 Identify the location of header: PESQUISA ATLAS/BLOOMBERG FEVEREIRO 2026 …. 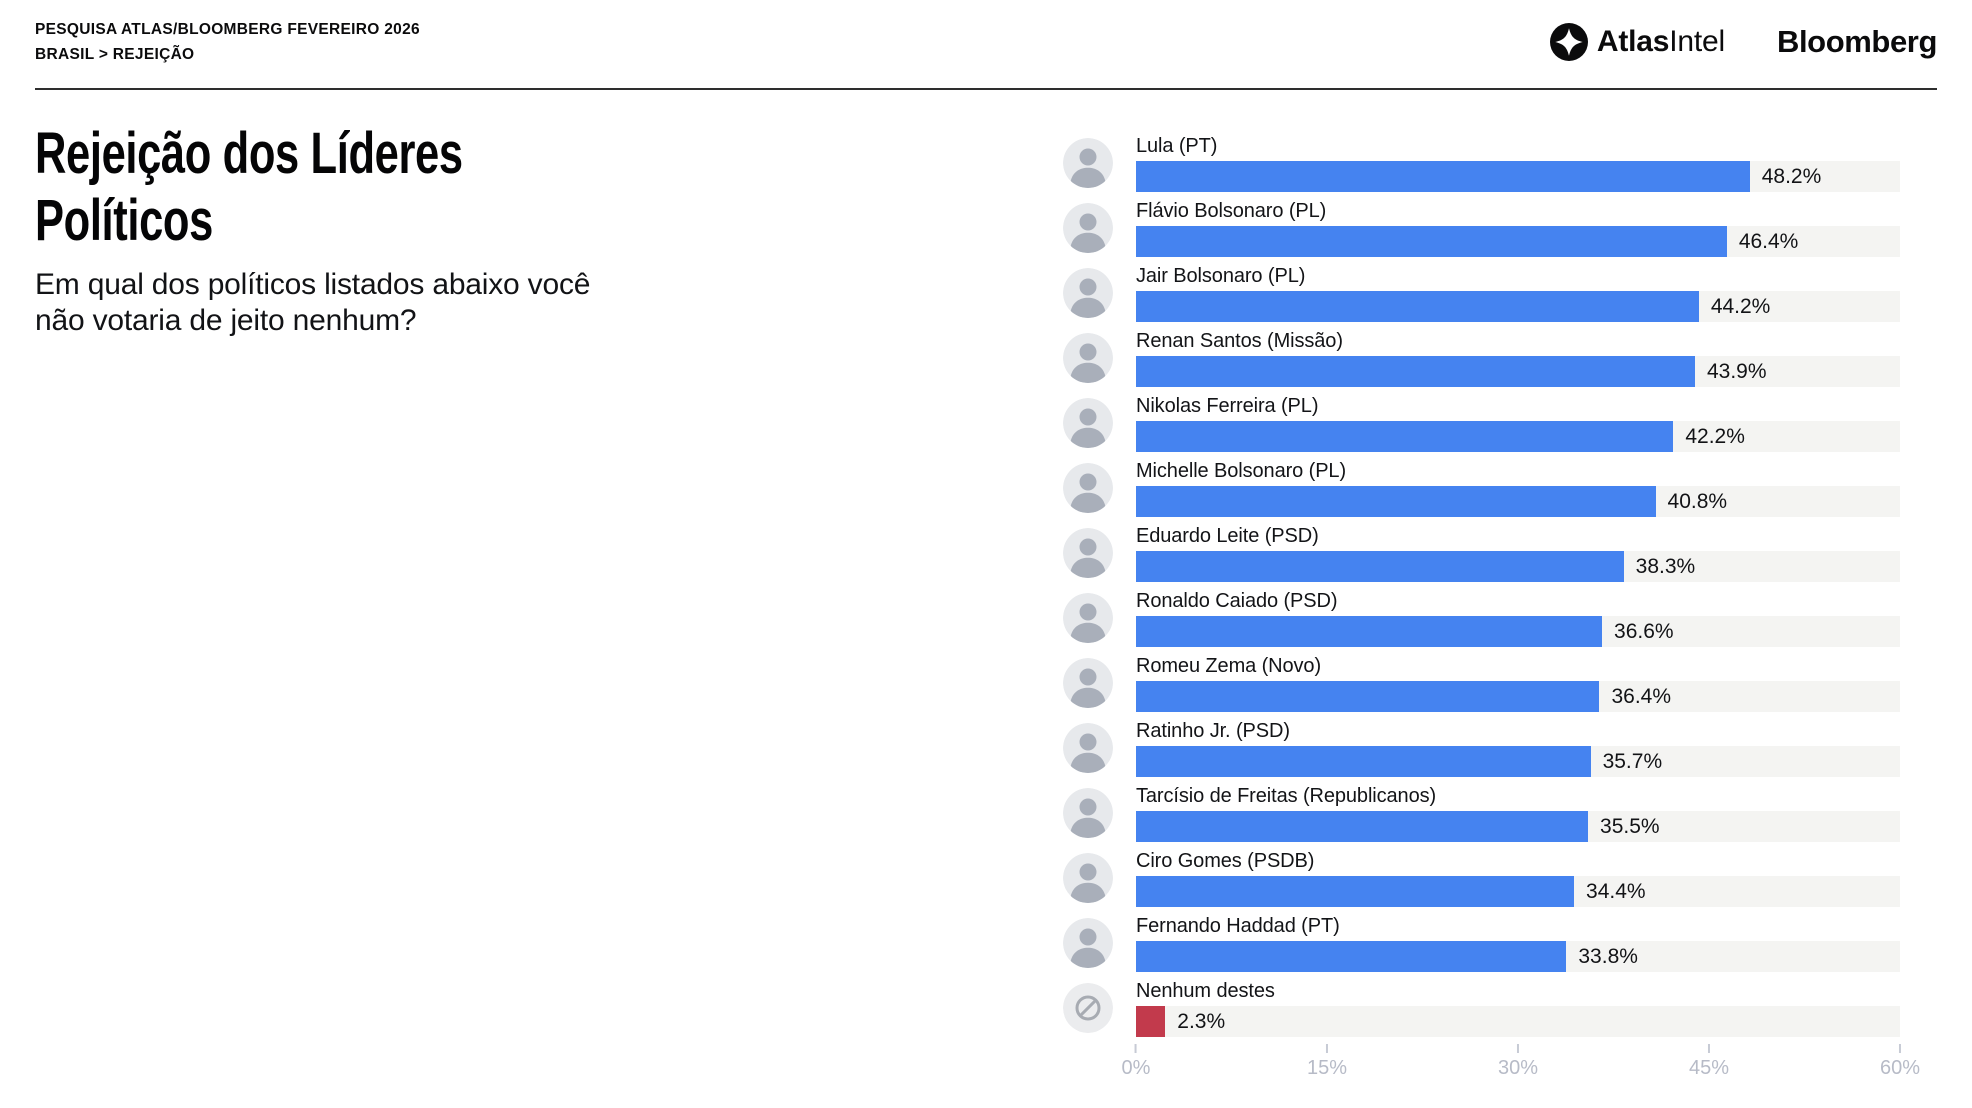
(986, 33).